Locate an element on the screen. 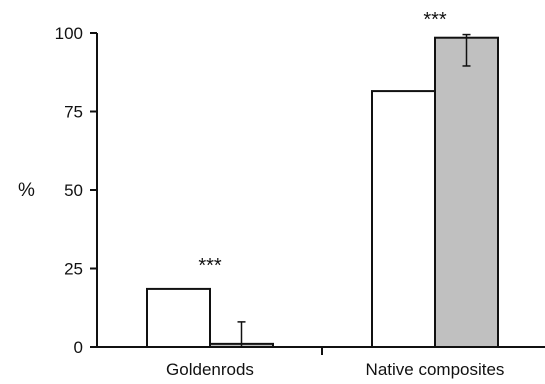 This screenshot has height=384, width=545. y-tick-label: 50 is located at coordinates (73, 190).